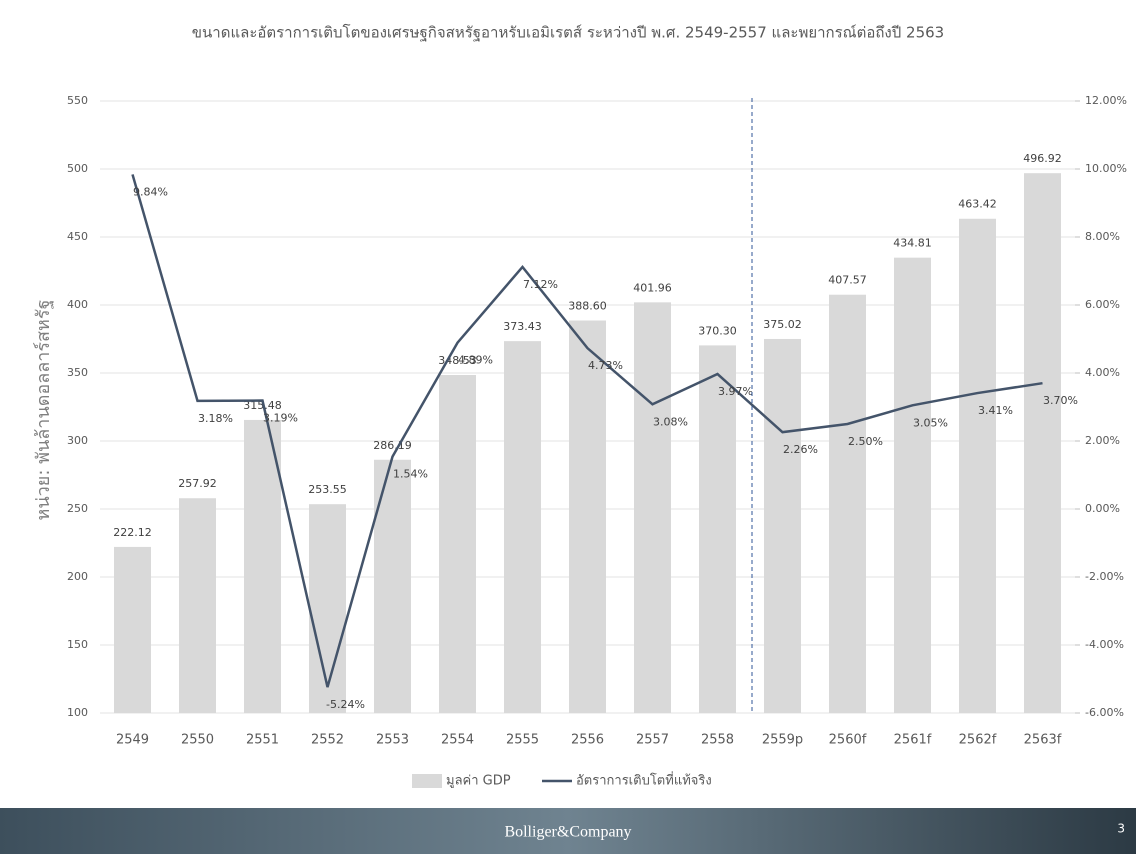 This screenshot has height=854, width=1136. What do you see at coordinates (1042, 158) in the screenshot?
I see `bar-value-label: 496.92` at bounding box center [1042, 158].